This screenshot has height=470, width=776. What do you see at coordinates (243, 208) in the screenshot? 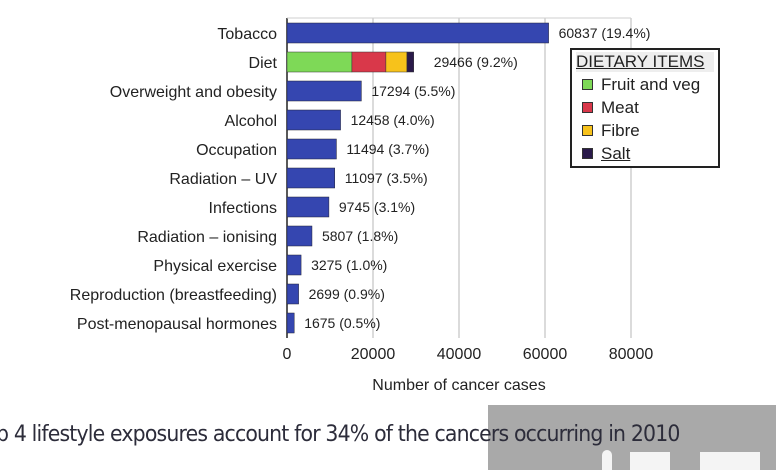
I see `category-label: Infections` at bounding box center [243, 208].